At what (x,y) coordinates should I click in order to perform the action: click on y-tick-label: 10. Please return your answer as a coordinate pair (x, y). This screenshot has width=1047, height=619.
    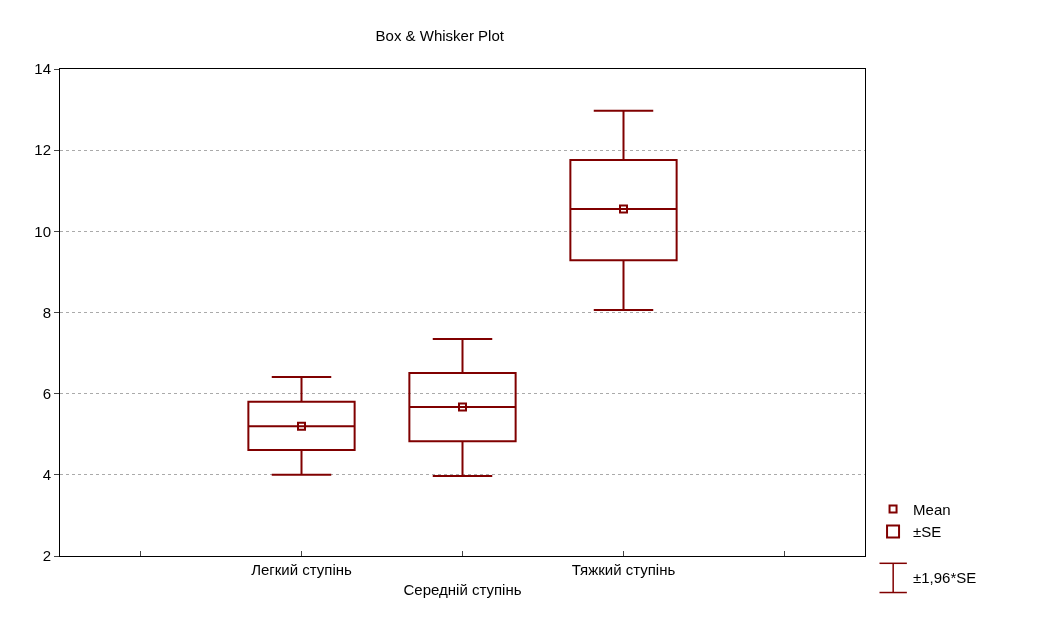
    Looking at the image, I should click on (42, 231).